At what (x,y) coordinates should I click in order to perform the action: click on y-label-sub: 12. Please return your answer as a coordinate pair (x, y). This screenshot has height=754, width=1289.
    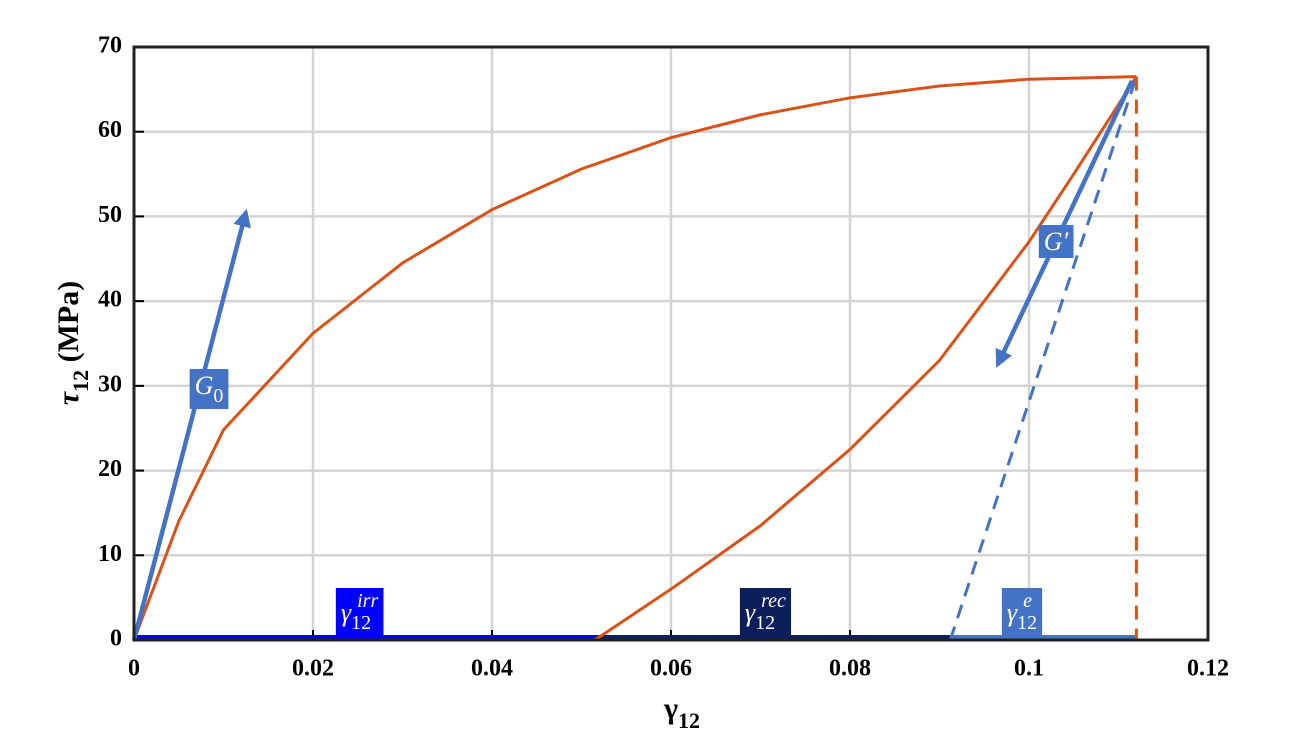
    Looking at the image, I should click on (80, 381).